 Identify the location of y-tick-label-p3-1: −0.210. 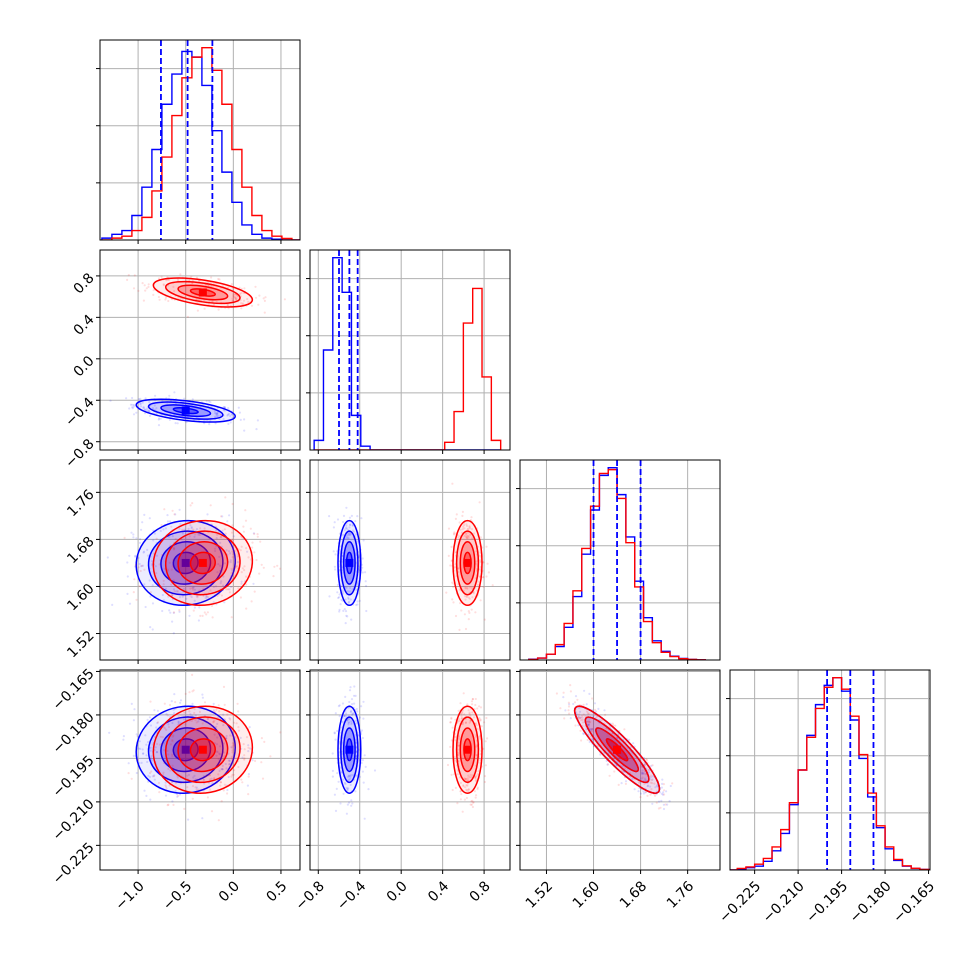
(74, 820).